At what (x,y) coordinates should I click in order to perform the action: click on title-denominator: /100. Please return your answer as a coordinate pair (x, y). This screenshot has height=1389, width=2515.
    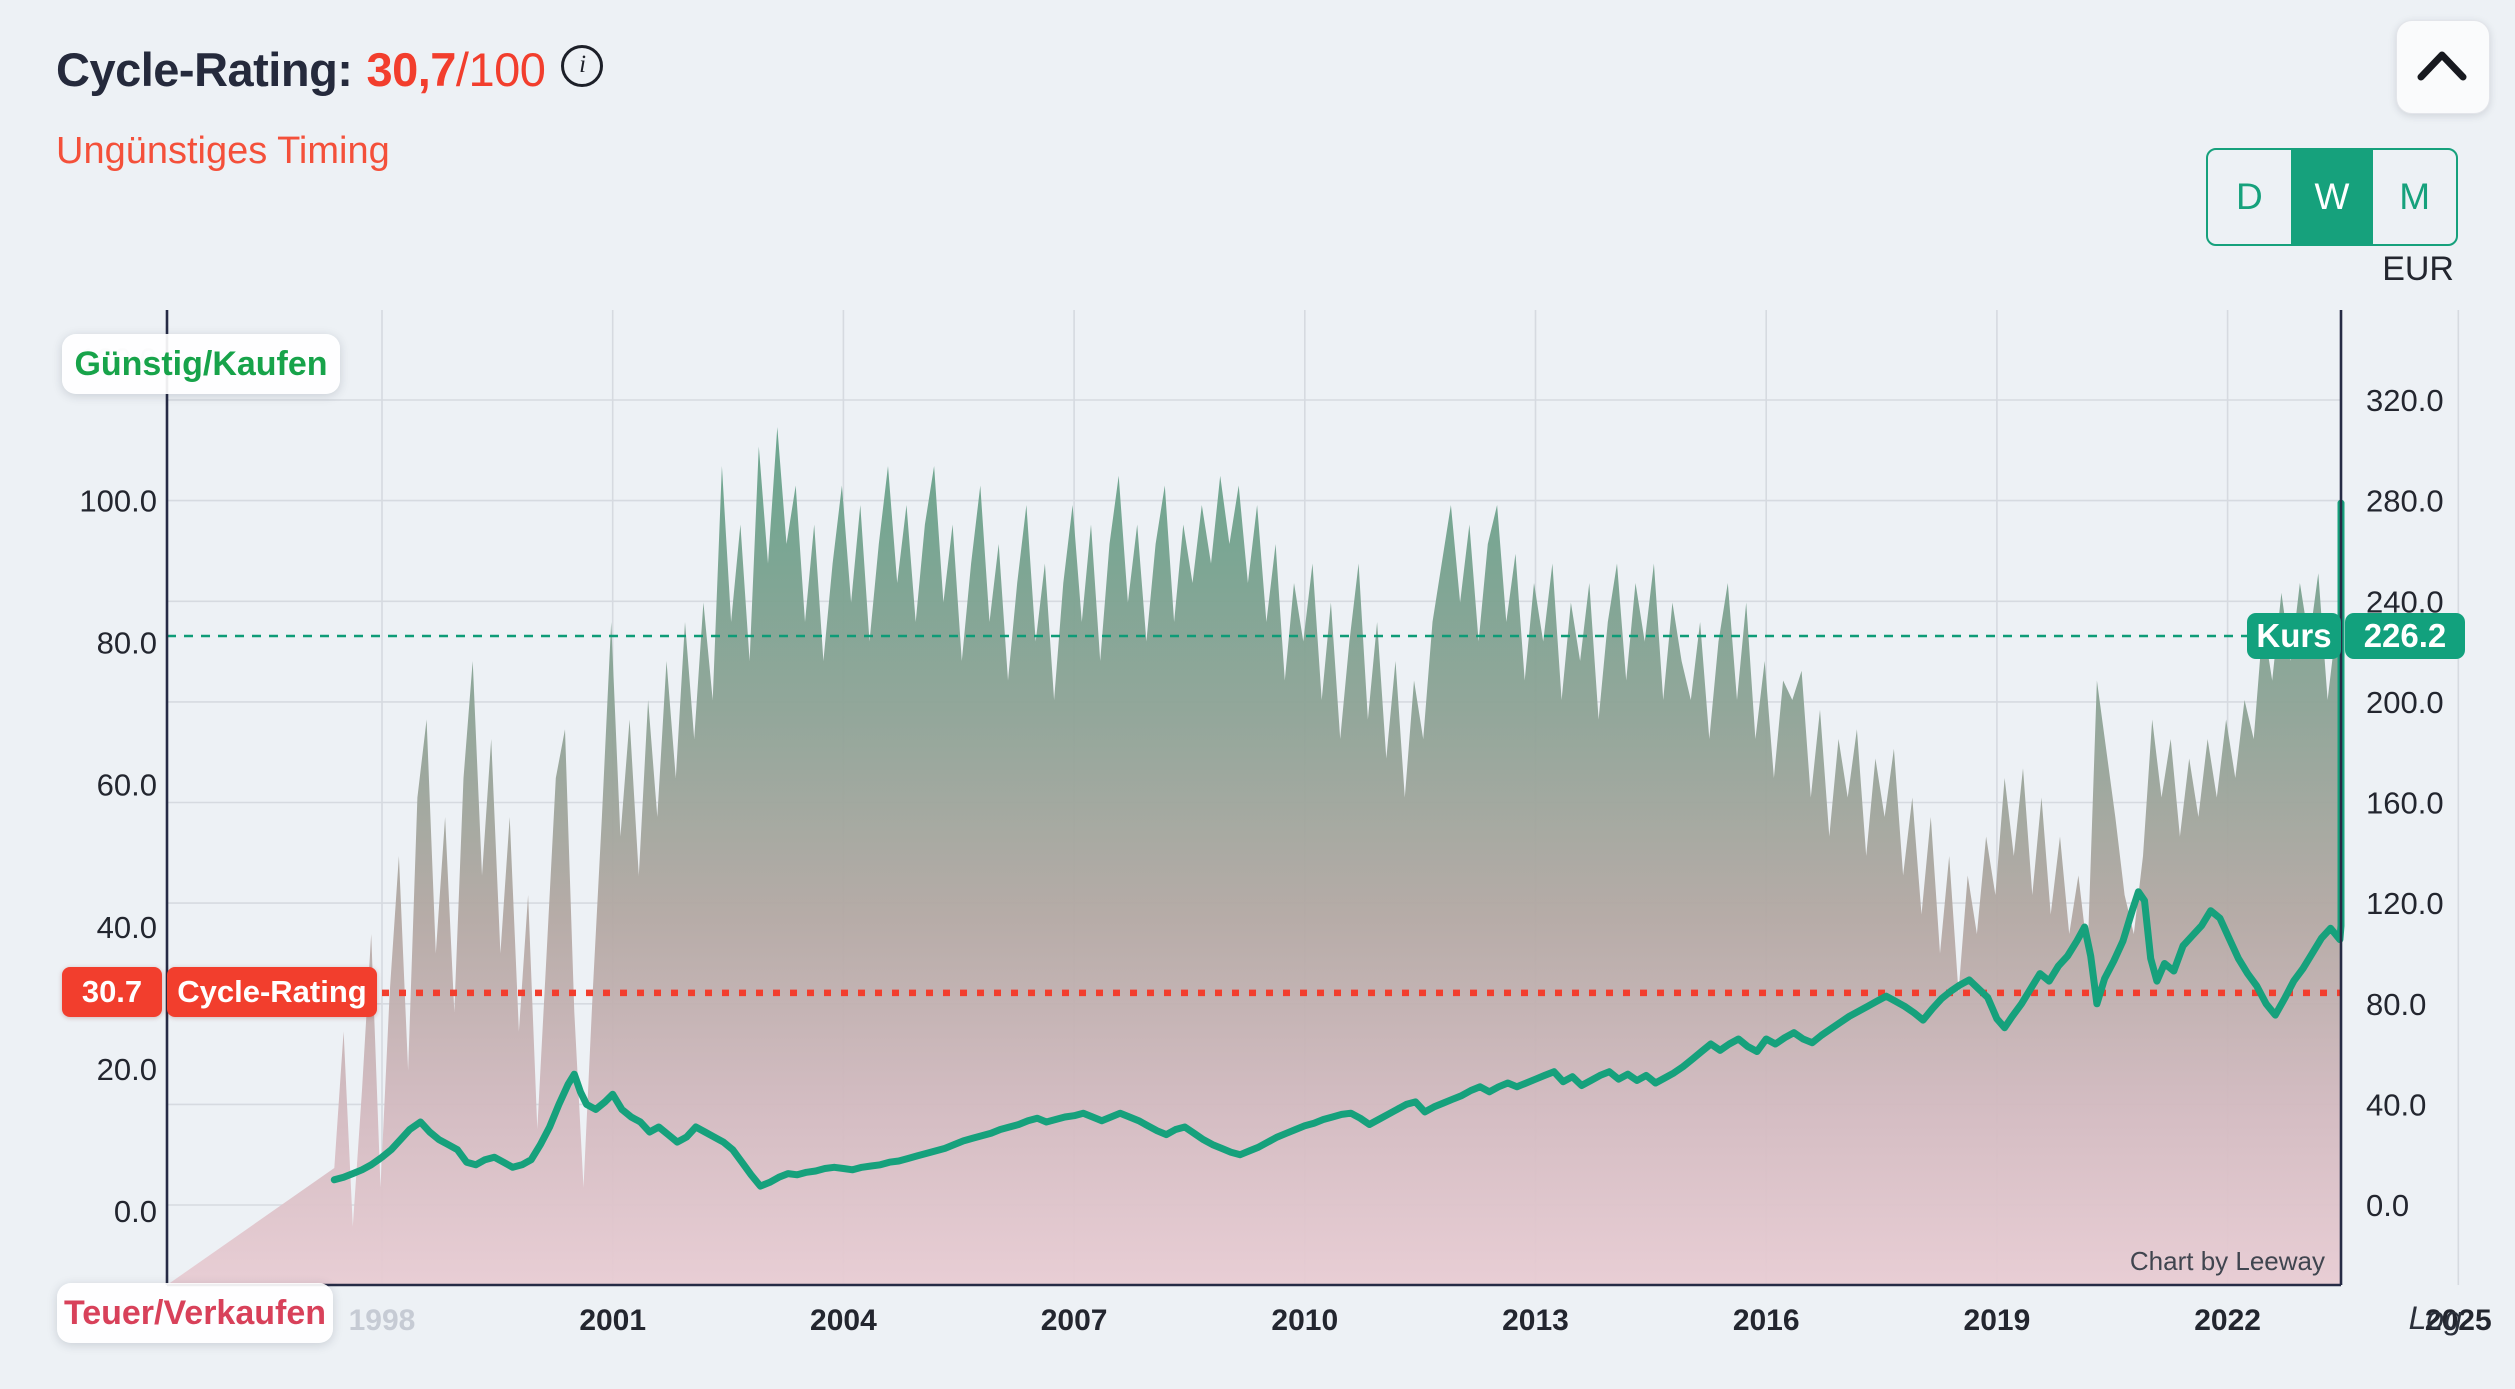
    Looking at the image, I should click on (500, 69).